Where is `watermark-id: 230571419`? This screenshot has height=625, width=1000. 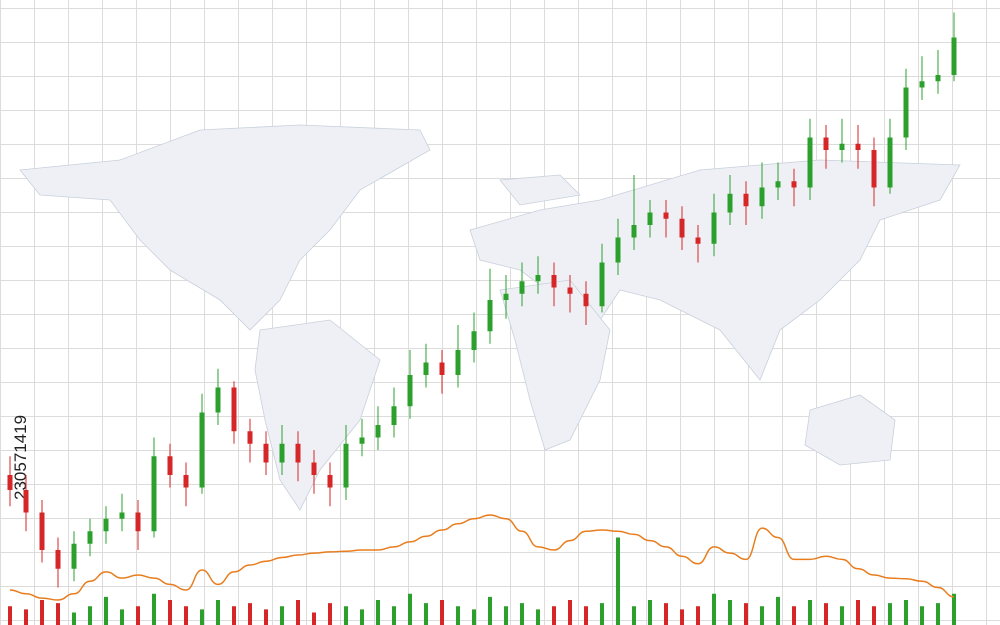 watermark-id: 230571419 is located at coordinates (20, 457).